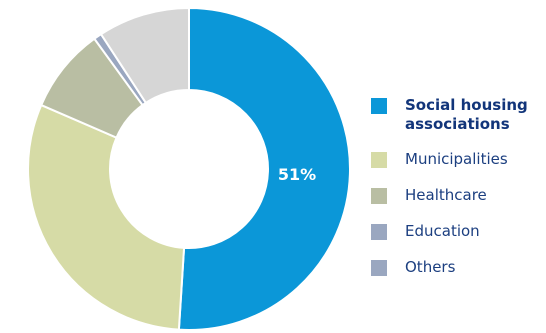 The height and width of the screenshot is (333, 546). Describe the element at coordinates (379, 232) in the screenshot. I see `legend-swatch-education` at that location.